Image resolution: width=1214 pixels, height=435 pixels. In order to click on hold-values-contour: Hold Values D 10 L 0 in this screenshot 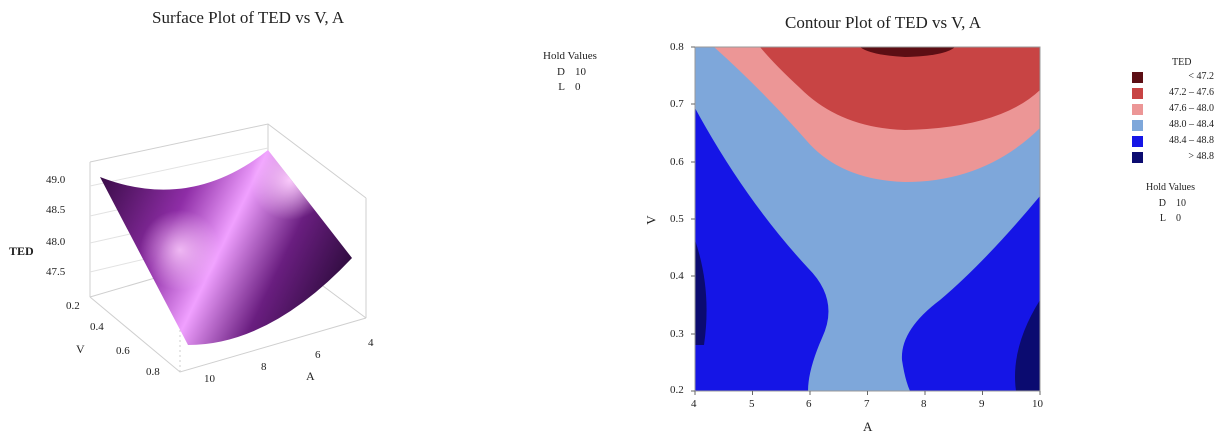, I will do `click(1170, 204)`.